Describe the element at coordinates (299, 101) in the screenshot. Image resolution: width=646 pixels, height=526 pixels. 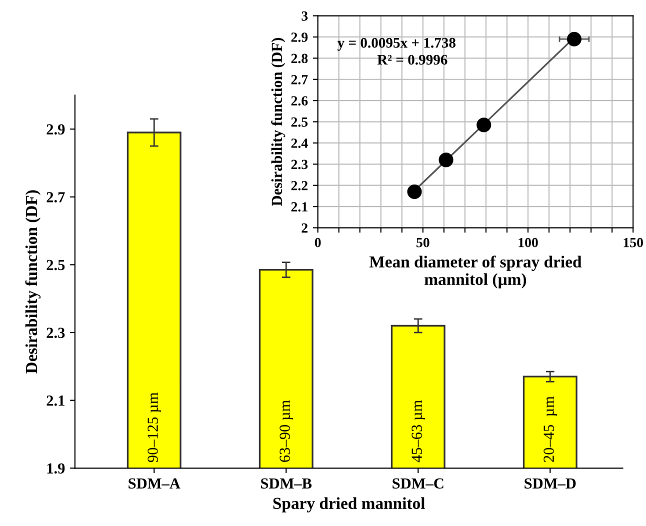
I see `y-tick-label: 2.6` at that location.